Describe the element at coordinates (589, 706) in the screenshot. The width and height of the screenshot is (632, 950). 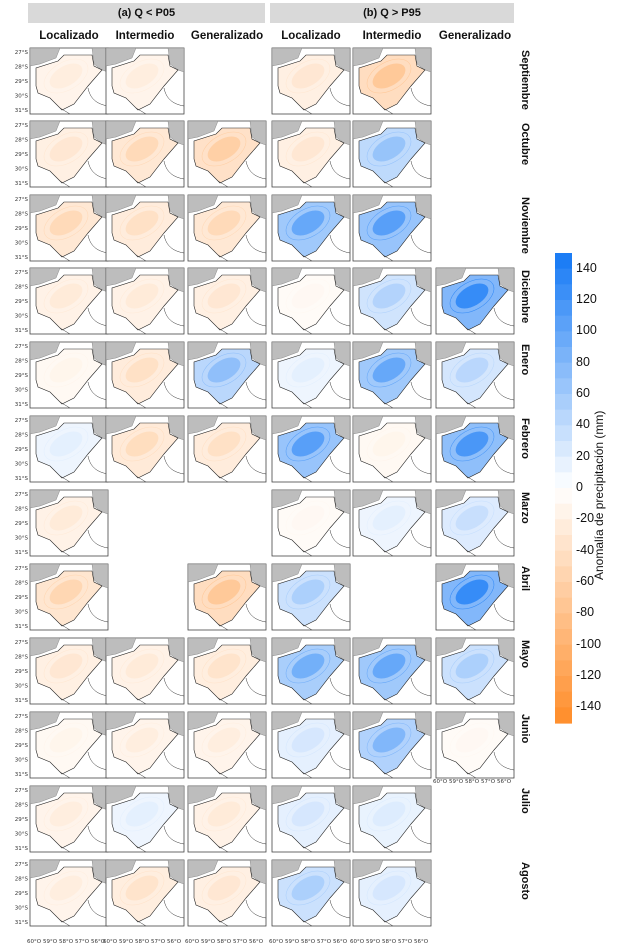
I see `legend-tick-label: -140` at that location.